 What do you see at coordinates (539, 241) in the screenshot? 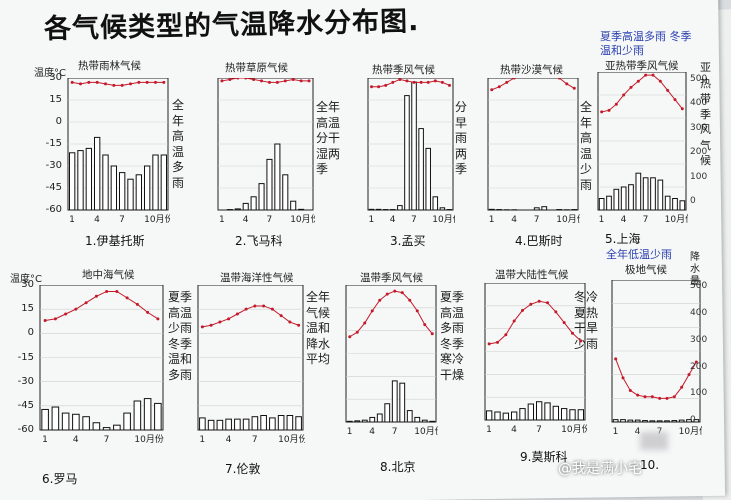
I see `city-label: 4.巴斯时` at bounding box center [539, 241].